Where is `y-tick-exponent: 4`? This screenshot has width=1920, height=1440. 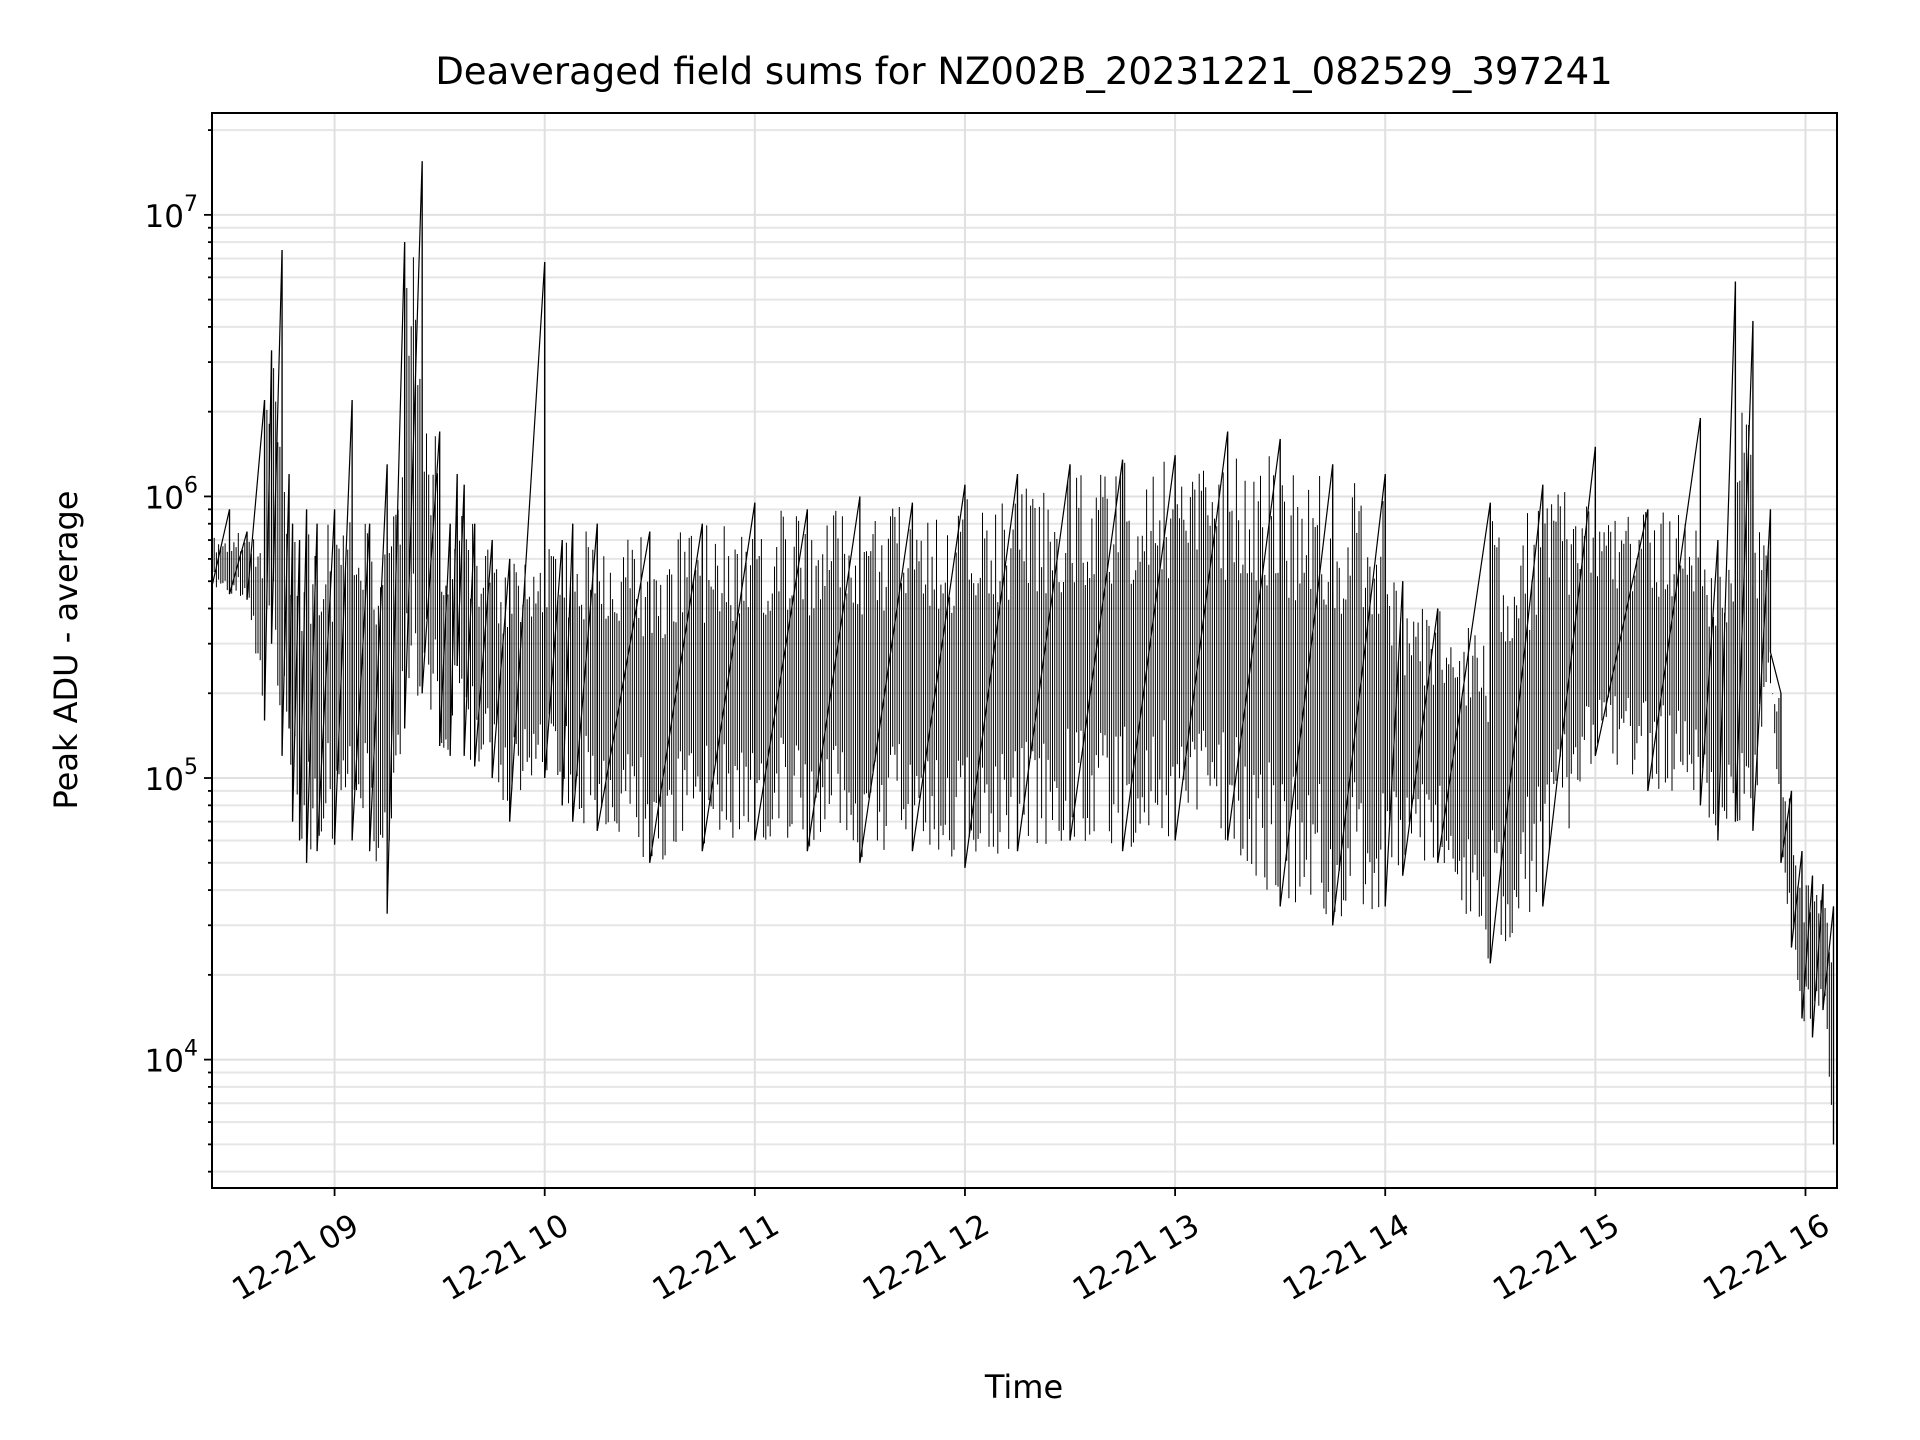 y-tick-exponent: 4 is located at coordinates (191, 1049).